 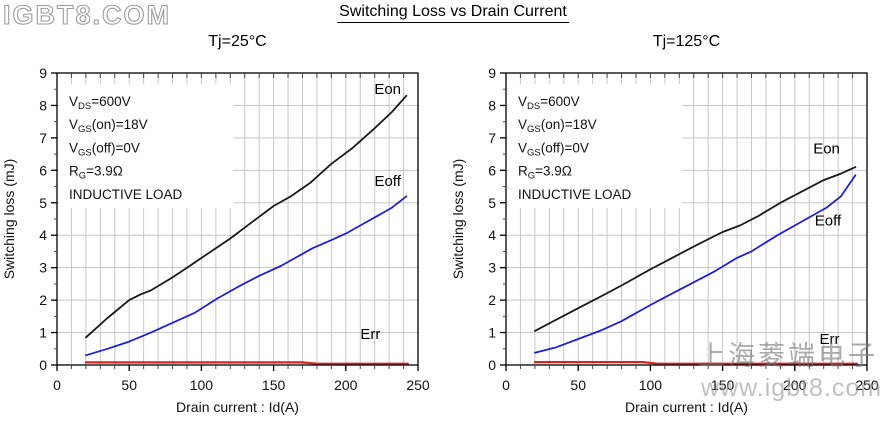 What do you see at coordinates (453, 13) in the screenshot?
I see `page-title: Switching Loss vs Drain Current` at bounding box center [453, 13].